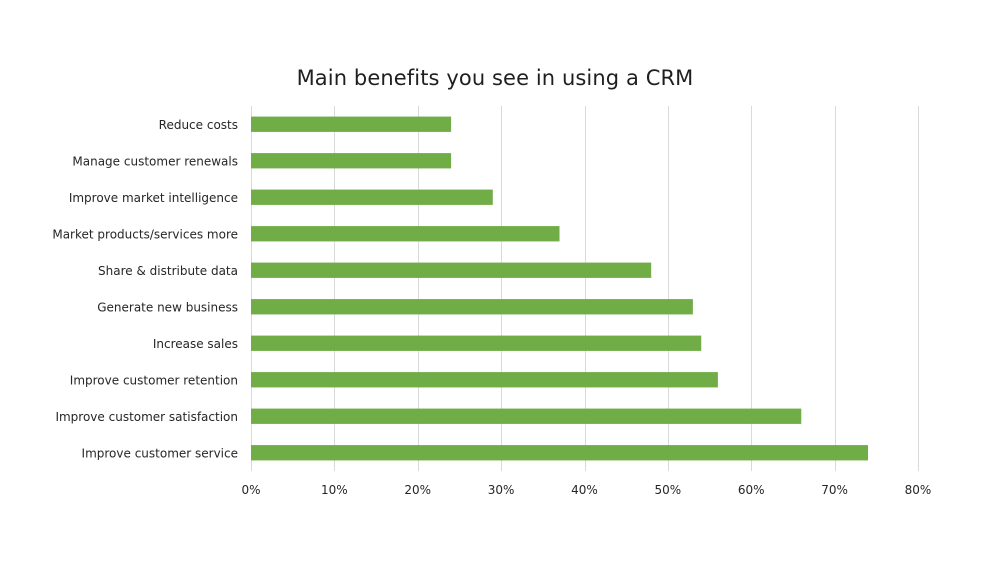  What do you see at coordinates (146, 417) in the screenshot?
I see `category-label: Improve customer satisfaction` at bounding box center [146, 417].